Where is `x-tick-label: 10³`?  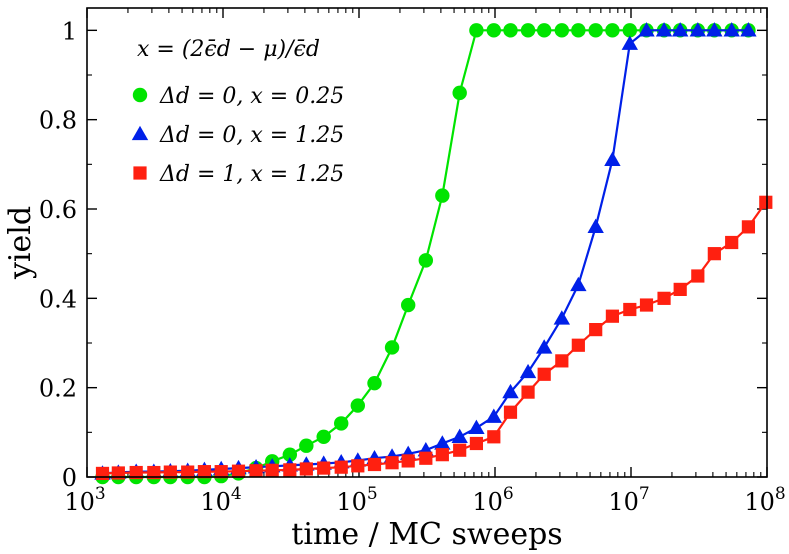 x-tick-label: 10³ is located at coordinates (84, 500).